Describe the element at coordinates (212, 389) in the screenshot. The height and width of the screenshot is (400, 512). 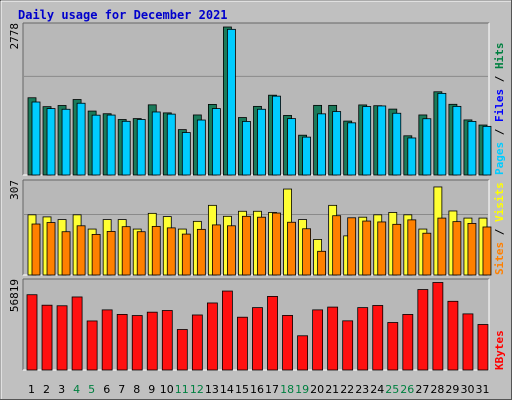
I see `day-label-13: 13` at that location.